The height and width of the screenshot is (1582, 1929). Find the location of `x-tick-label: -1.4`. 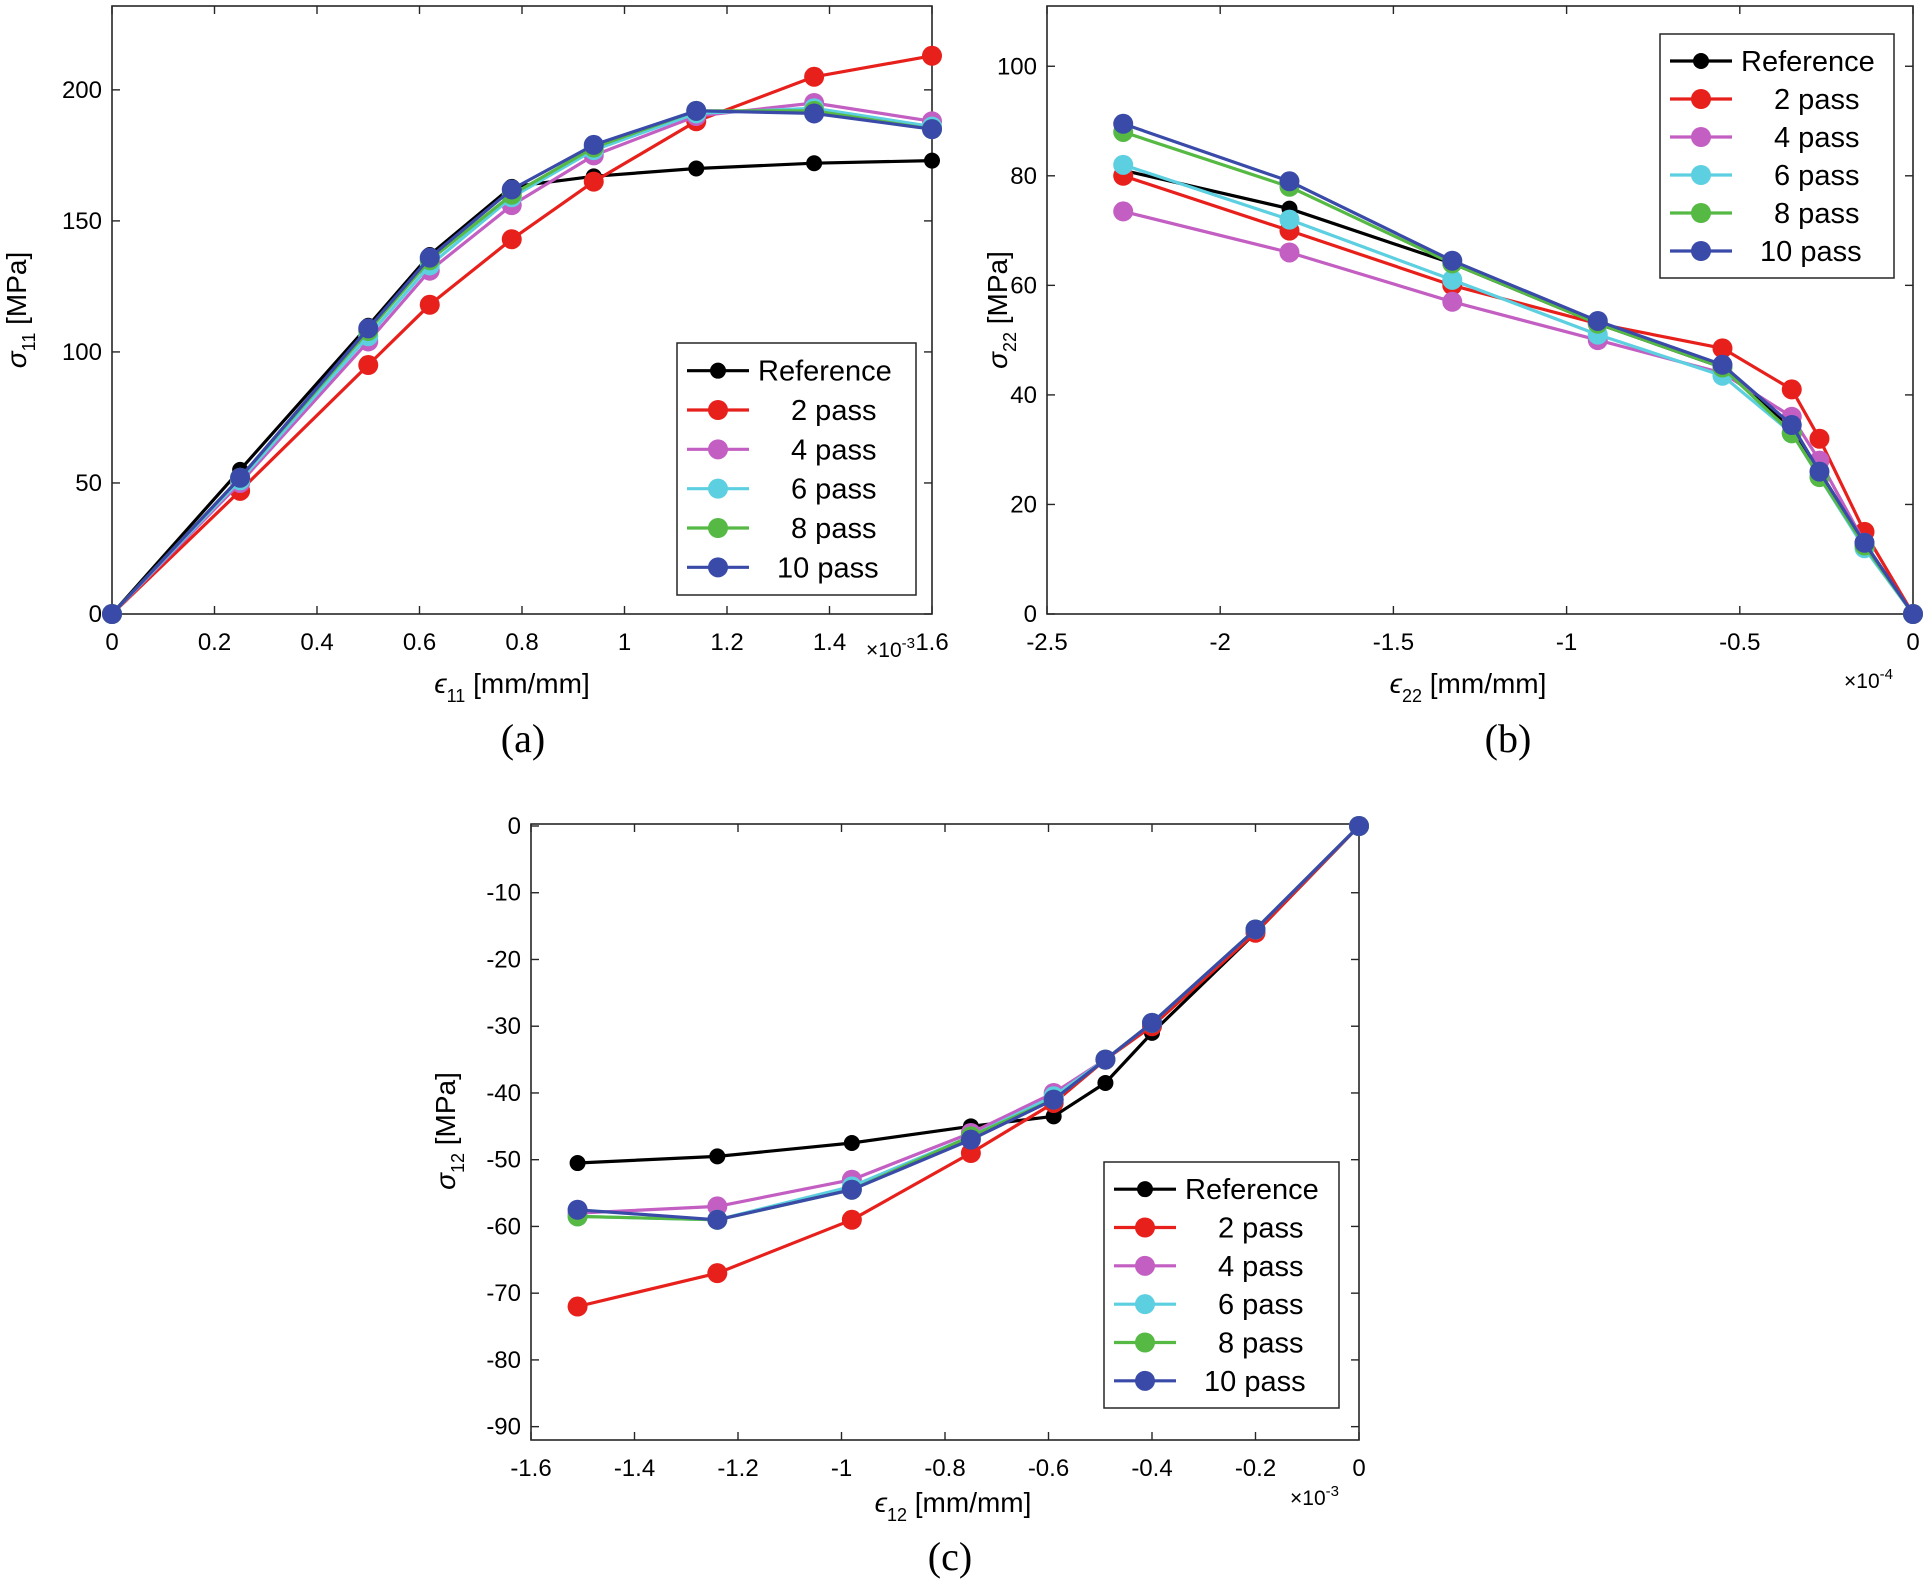

x-tick-label: -1.4 is located at coordinates (634, 1468).